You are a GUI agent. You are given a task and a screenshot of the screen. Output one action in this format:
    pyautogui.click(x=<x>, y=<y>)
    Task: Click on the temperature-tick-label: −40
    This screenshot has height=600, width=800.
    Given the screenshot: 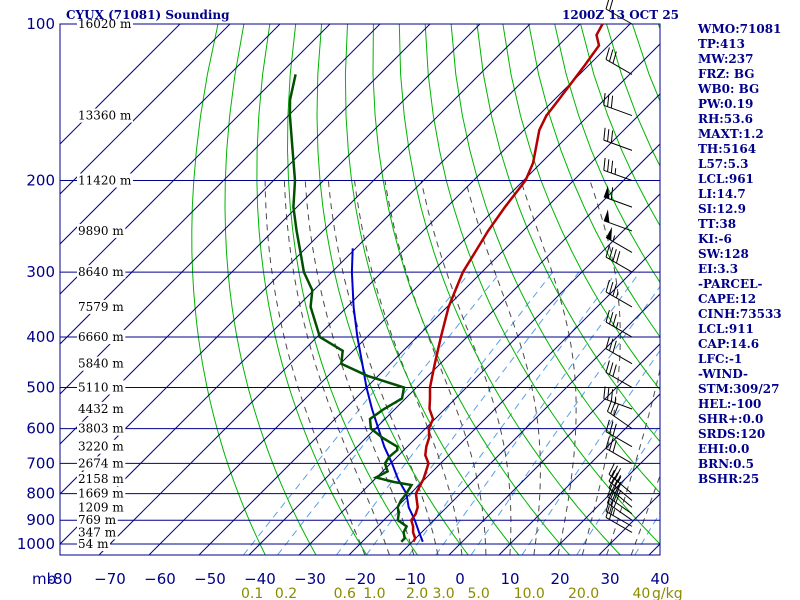 What is the action you would take?
    pyautogui.click(x=260, y=579)
    